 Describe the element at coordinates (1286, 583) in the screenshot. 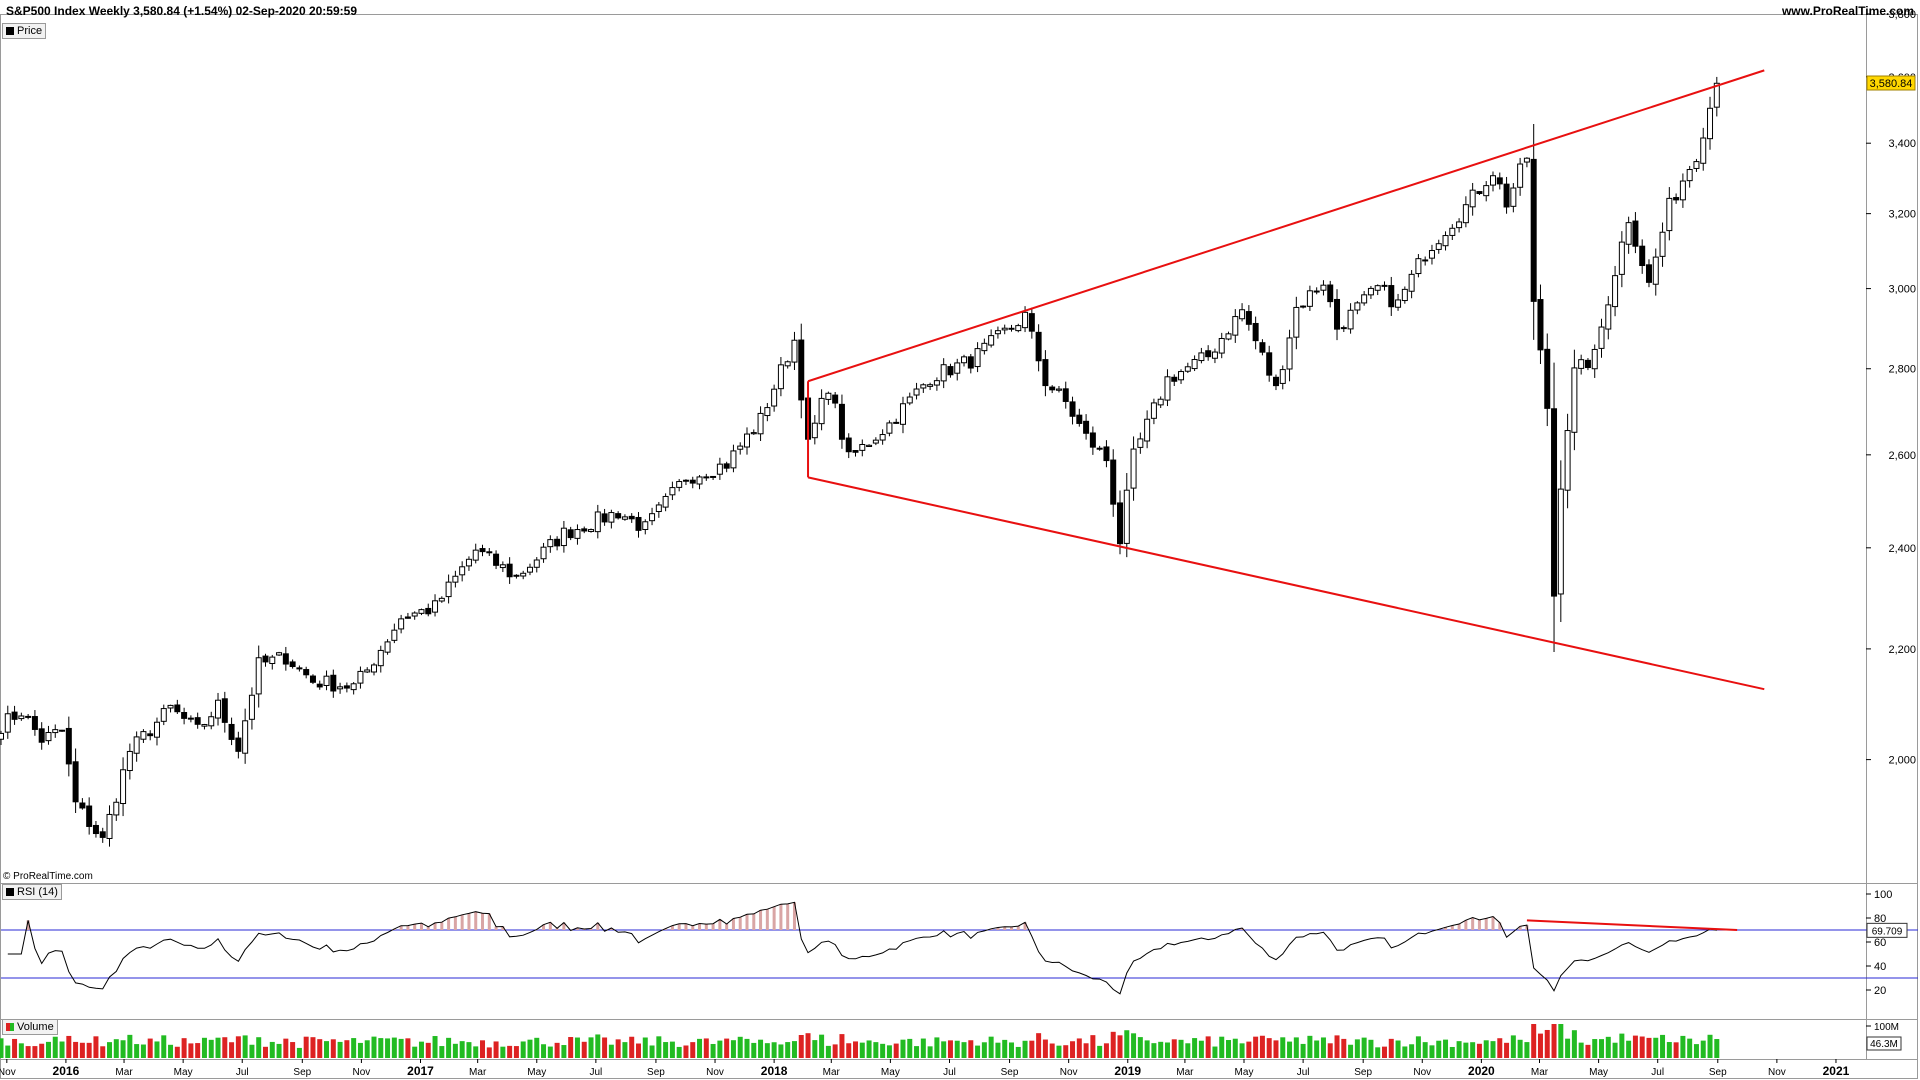

I see `lower-trendline` at that location.